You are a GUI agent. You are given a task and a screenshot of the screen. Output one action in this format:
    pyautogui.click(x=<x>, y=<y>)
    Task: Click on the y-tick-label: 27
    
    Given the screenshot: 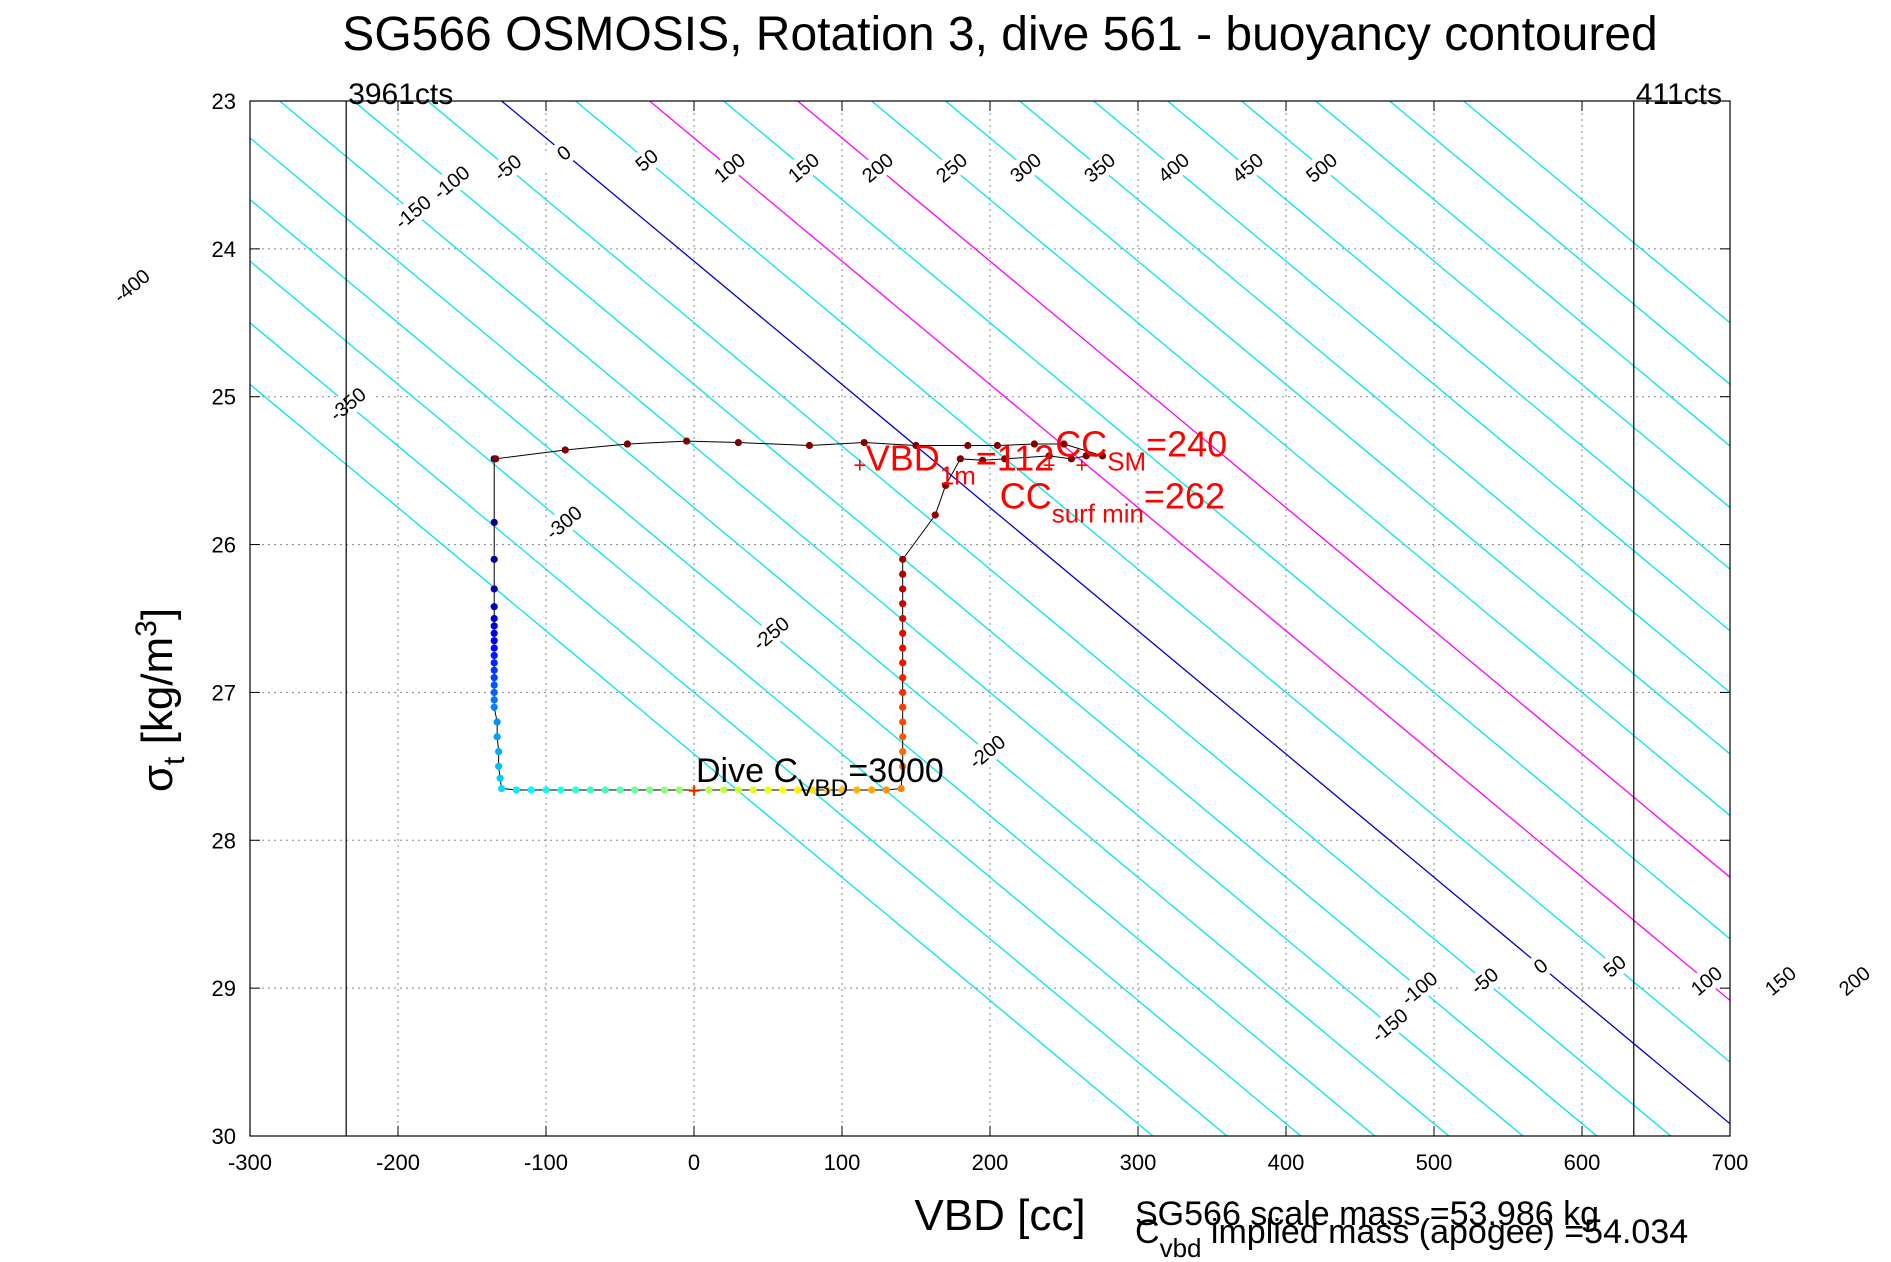 What is the action you would take?
    pyautogui.click(x=224, y=692)
    